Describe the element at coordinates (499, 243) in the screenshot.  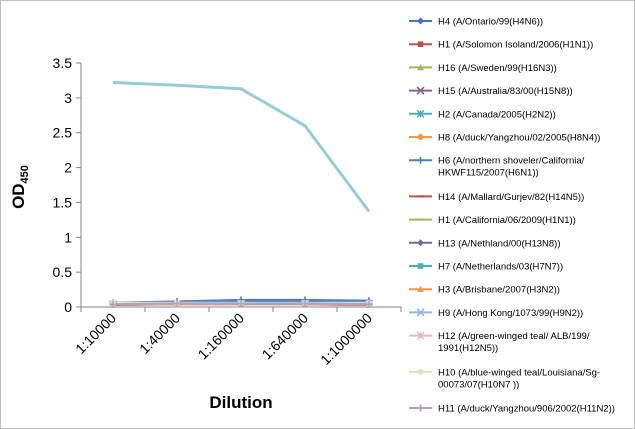
I see `legend-label: H13 (A/Nethland/00(H13N8))` at that location.